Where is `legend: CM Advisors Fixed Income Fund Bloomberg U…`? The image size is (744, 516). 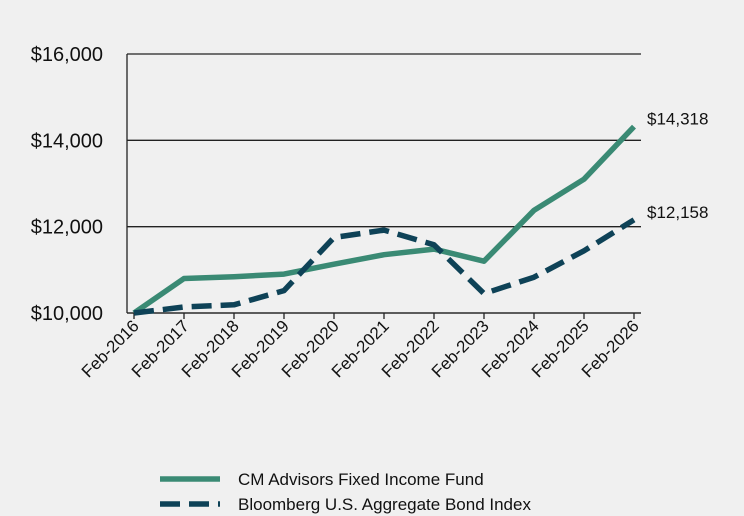 legend: CM Advisors Fixed Income Fund Bloomberg U… is located at coordinates (345, 492).